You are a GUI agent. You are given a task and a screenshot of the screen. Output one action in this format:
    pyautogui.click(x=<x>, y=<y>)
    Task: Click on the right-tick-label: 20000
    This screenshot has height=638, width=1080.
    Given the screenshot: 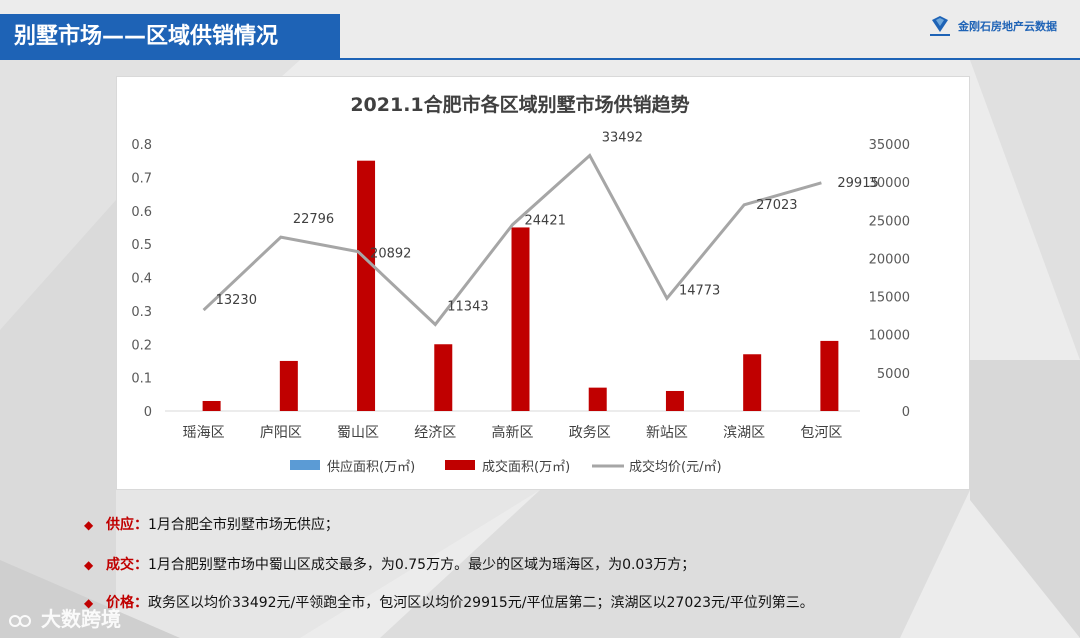 What is the action you would take?
    pyautogui.click(x=889, y=259)
    